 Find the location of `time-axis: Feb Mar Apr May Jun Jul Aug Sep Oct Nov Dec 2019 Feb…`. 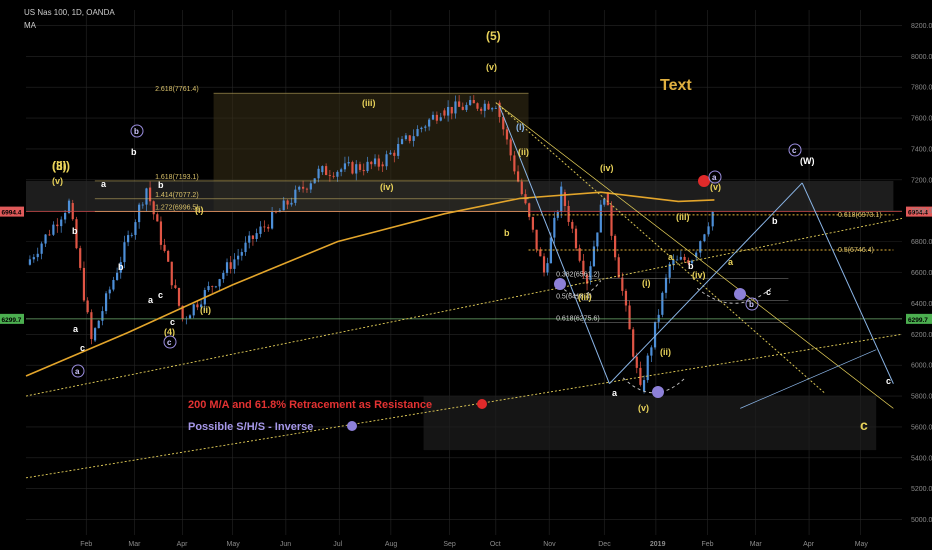

time-axis: Feb Mar Apr May Jun Jul Aug Sep Oct Nov Dec 2019 Feb… is located at coordinates (474, 544).